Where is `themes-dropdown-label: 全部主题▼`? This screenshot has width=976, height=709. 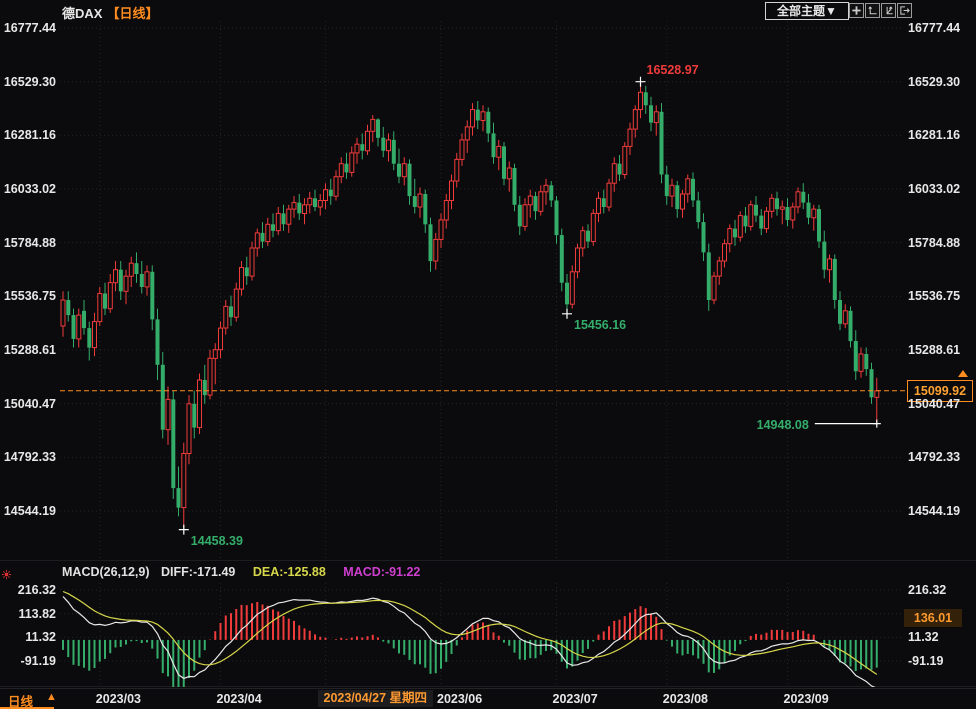 themes-dropdown-label: 全部主题▼ is located at coordinates (807, 11).